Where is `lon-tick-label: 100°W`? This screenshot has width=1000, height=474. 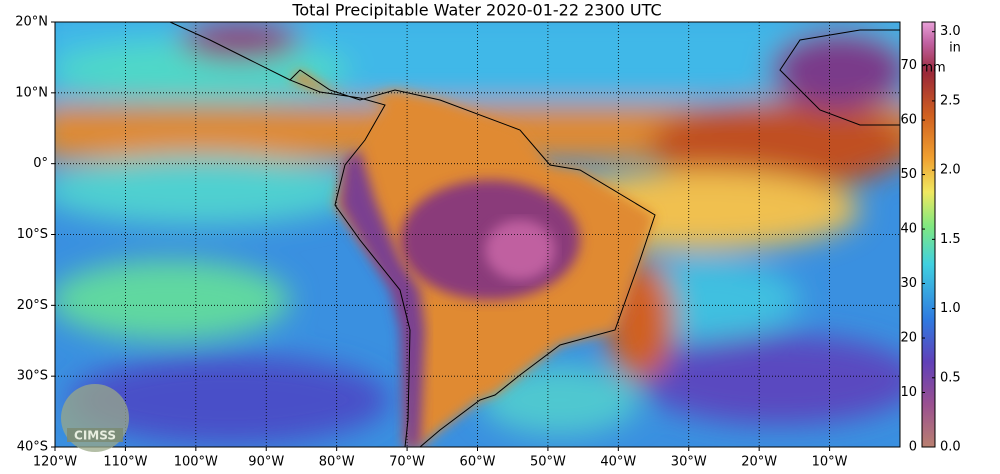
lon-tick-label: 100°W is located at coordinates (196, 462).